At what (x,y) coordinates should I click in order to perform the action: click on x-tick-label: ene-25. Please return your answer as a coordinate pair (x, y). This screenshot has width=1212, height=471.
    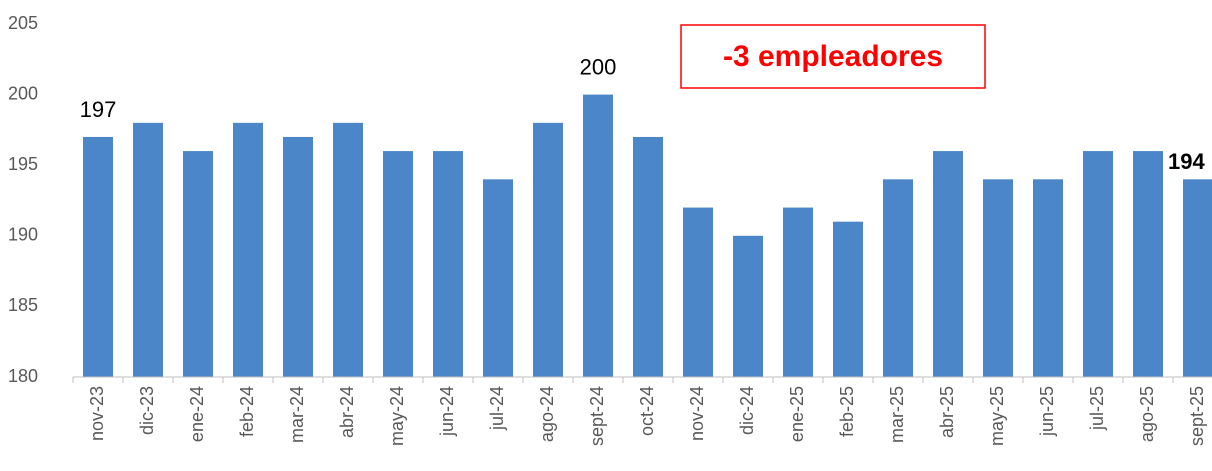
    Looking at the image, I should click on (797, 414).